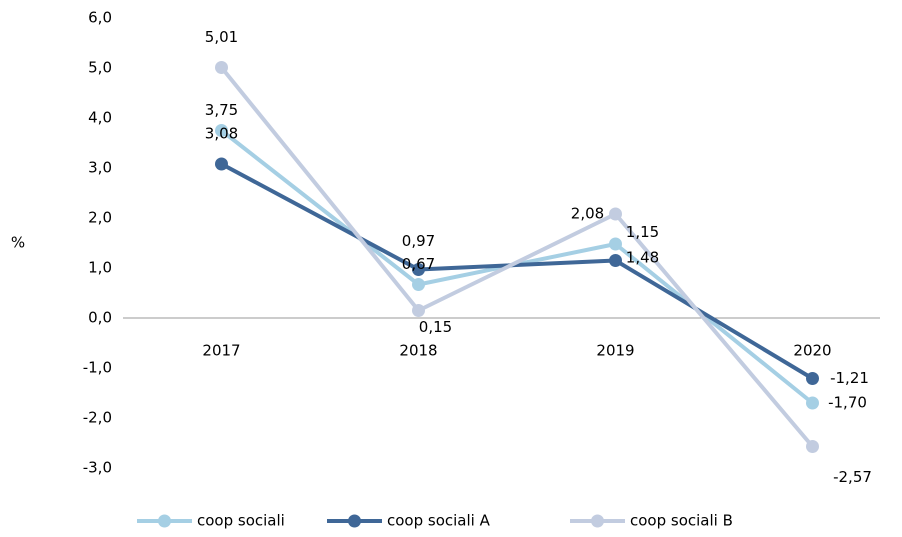 This screenshot has height=537, width=902. I want to click on data-label: 0,67, so click(418, 264).